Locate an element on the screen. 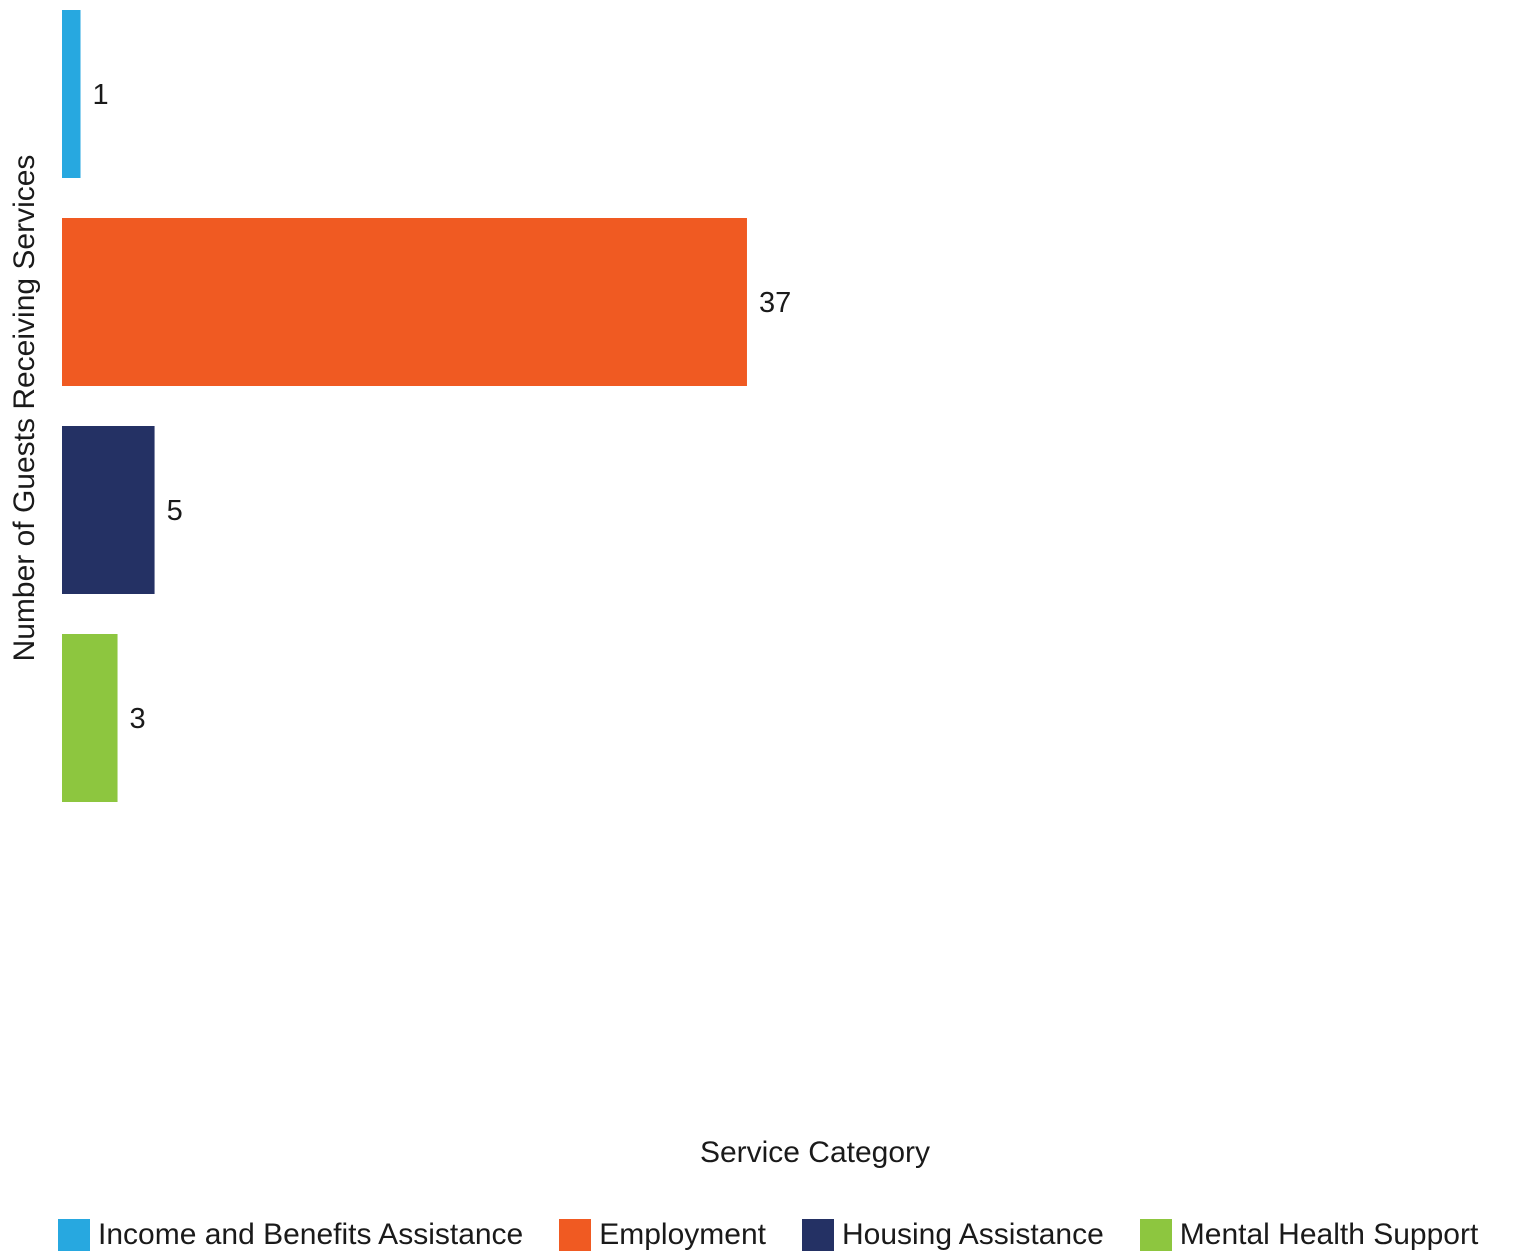  legend-label: Income and Benefits Assistance is located at coordinates (311, 1234).